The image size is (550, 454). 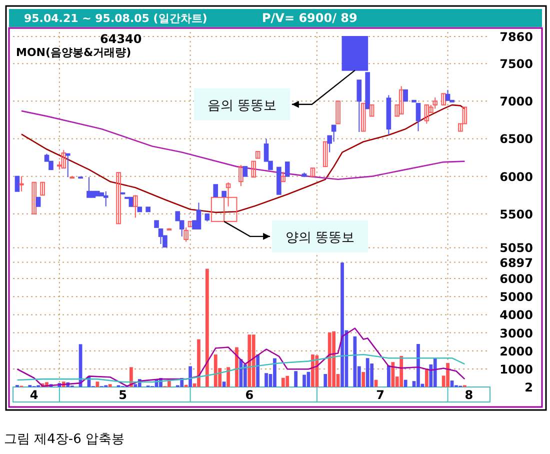 I want to click on x-tick-label: 4, so click(x=34, y=395).